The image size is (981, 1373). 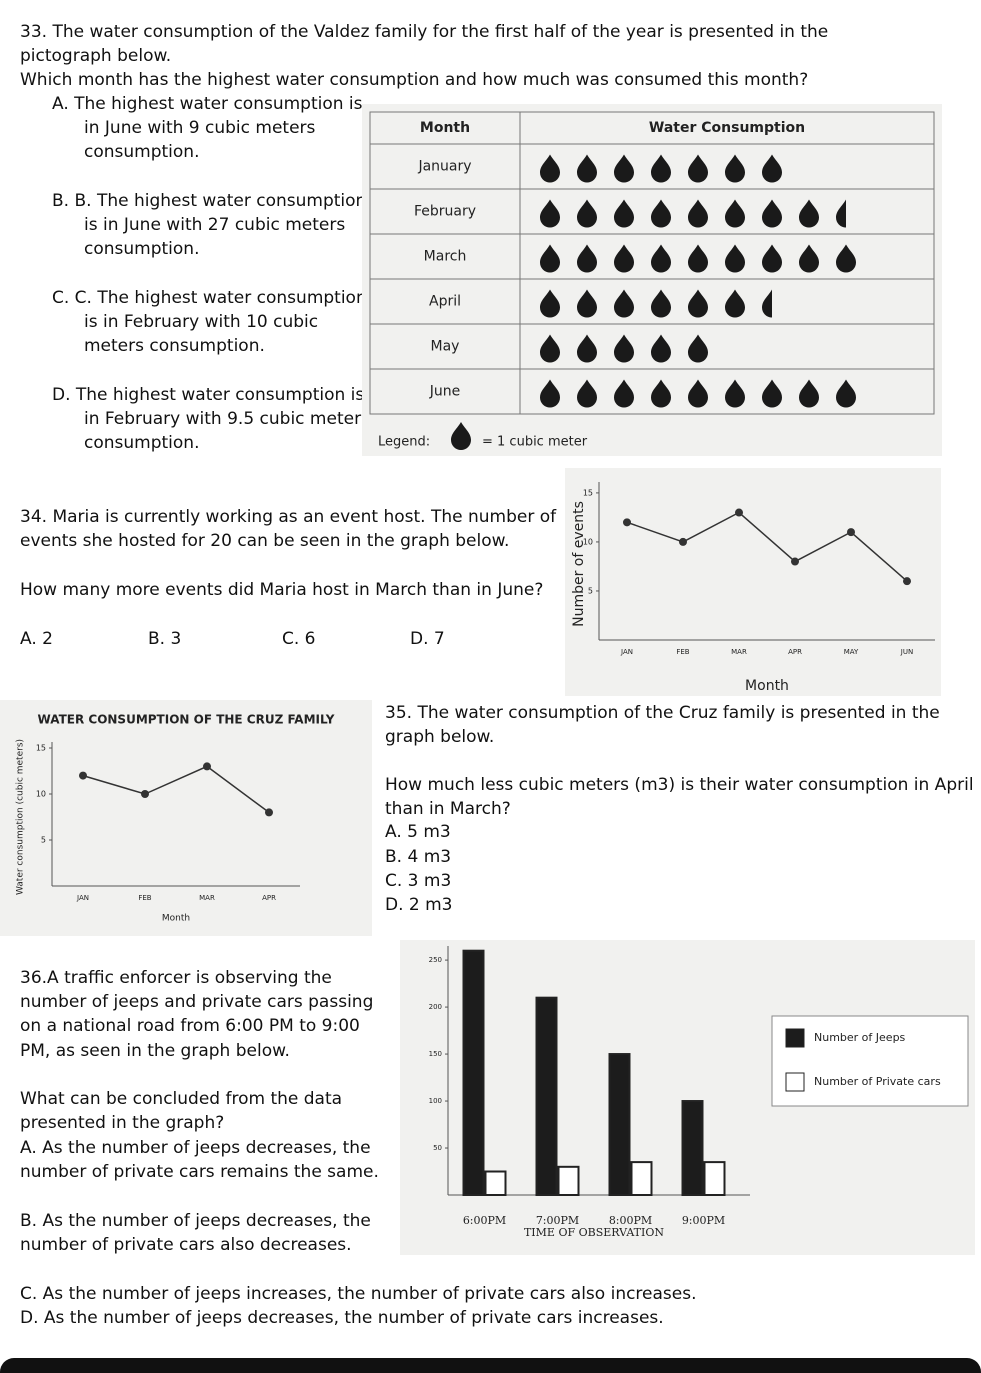 I want to click on column-header: Water Consumption, so click(x=727, y=128).